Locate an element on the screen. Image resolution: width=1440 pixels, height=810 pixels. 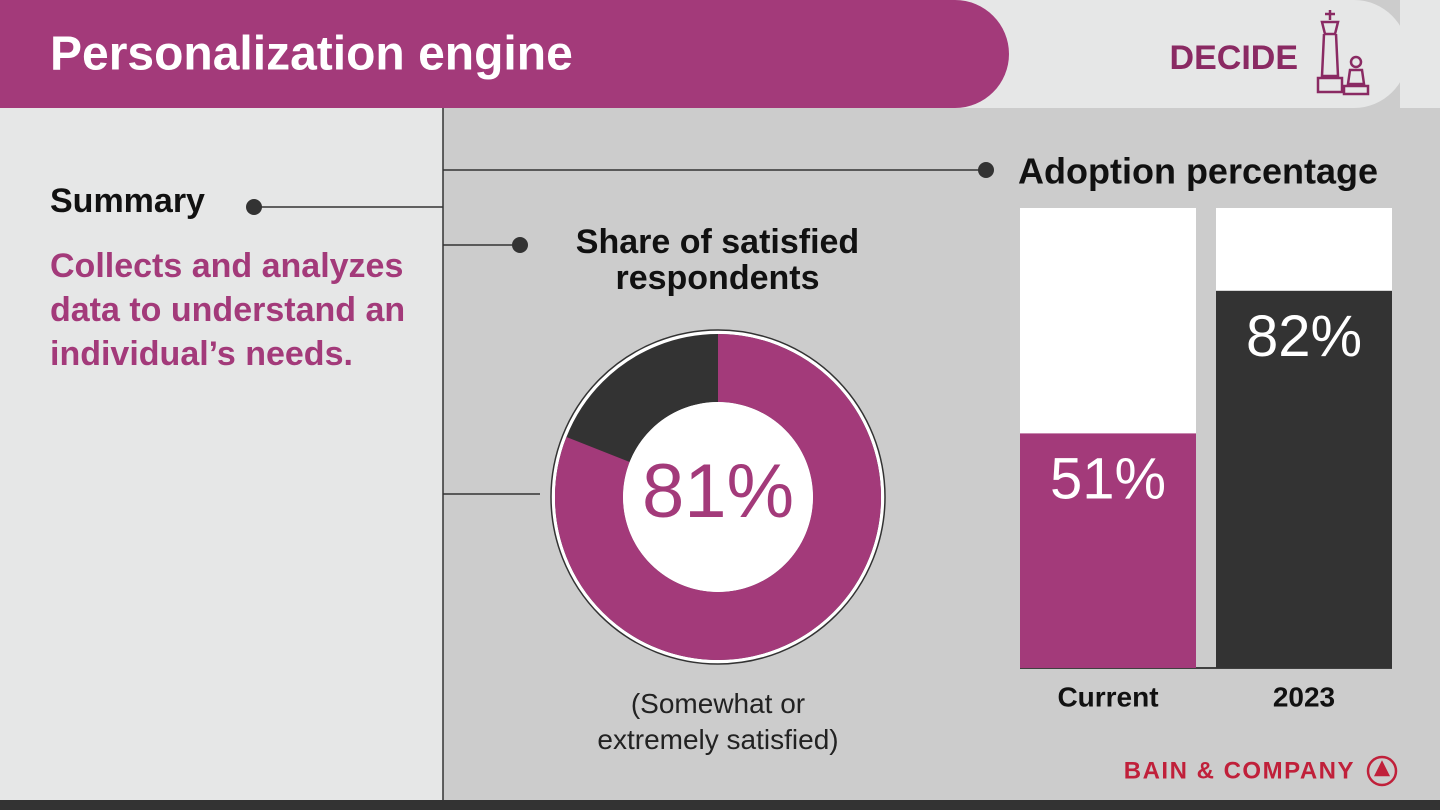
donut-hole is located at coordinates (718, 497).